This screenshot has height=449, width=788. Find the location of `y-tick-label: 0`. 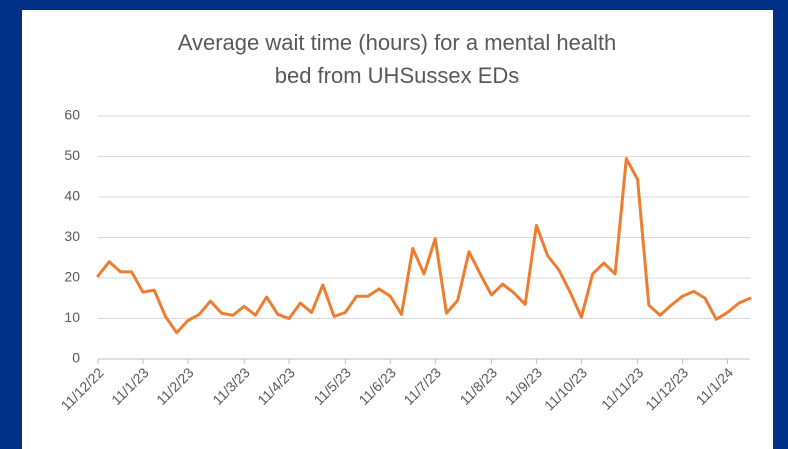

y-tick-label: 0 is located at coordinates (76, 358).